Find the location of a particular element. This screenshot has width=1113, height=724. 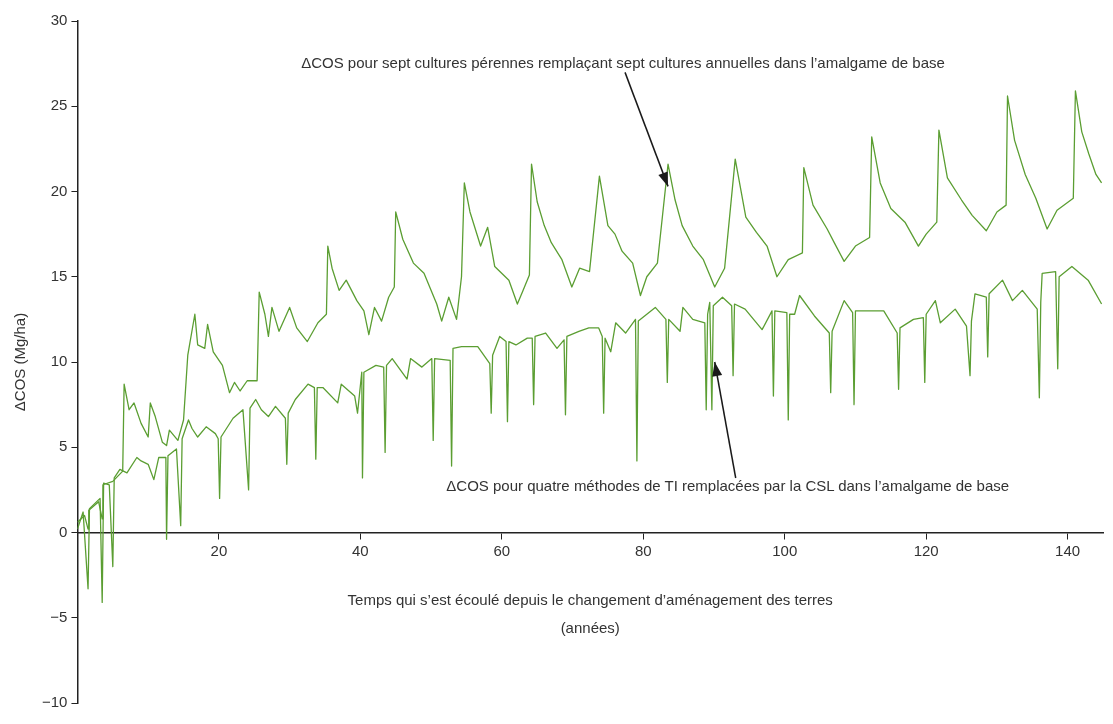

x-tick-label: 40 is located at coordinates (360, 550).